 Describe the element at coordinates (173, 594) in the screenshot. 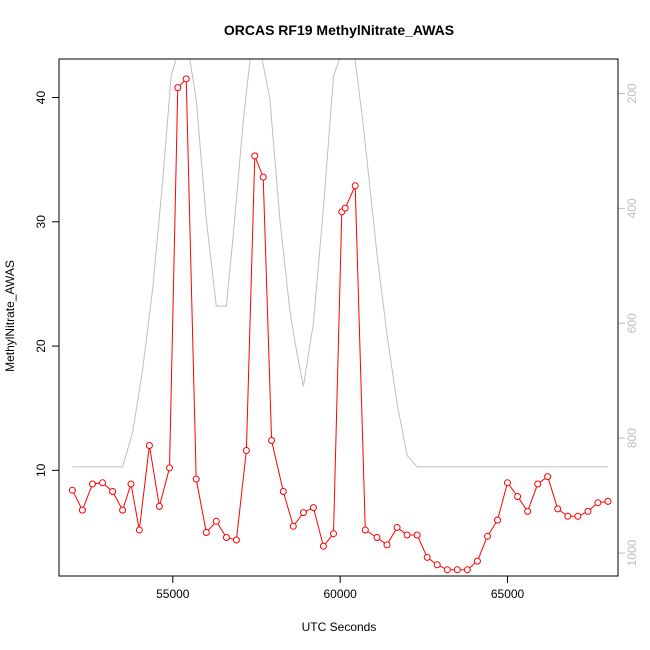

I see `x-tick-label: 55000` at that location.